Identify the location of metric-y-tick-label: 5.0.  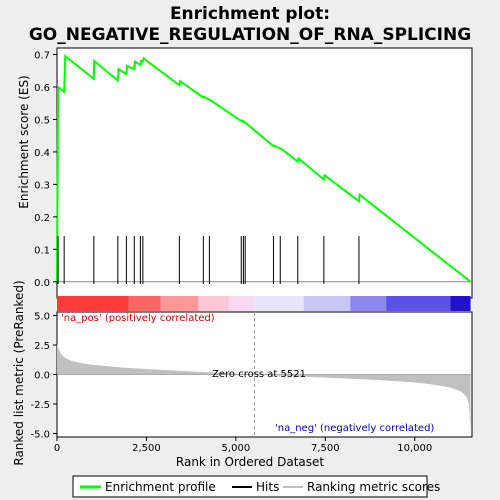
(42, 317).